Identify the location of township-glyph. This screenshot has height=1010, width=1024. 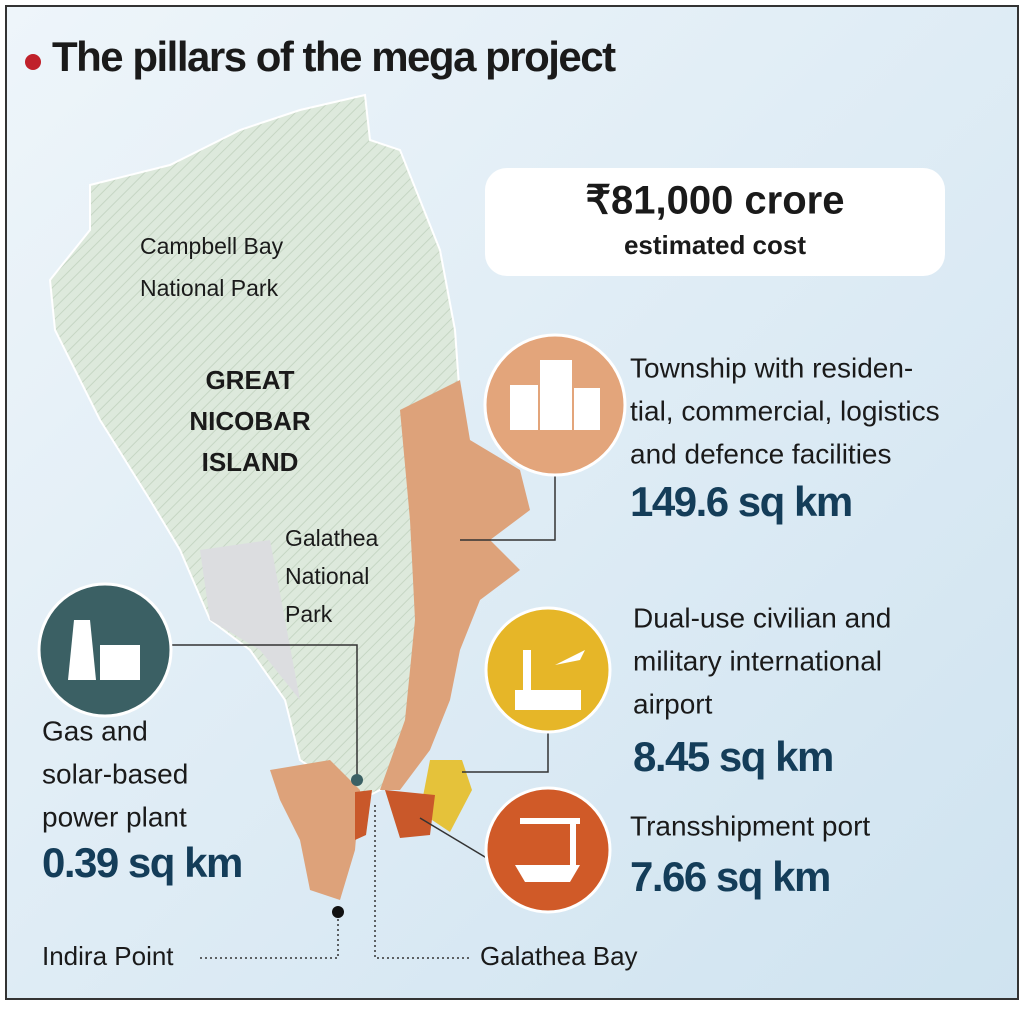
(555, 395).